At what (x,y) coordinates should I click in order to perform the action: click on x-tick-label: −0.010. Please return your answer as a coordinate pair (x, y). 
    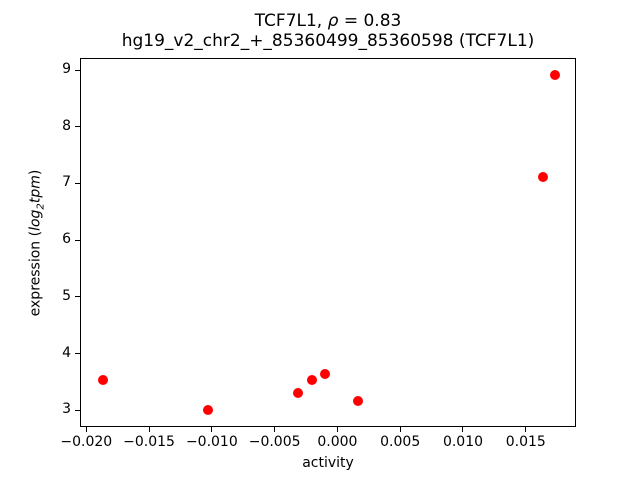
    Looking at the image, I should click on (211, 442).